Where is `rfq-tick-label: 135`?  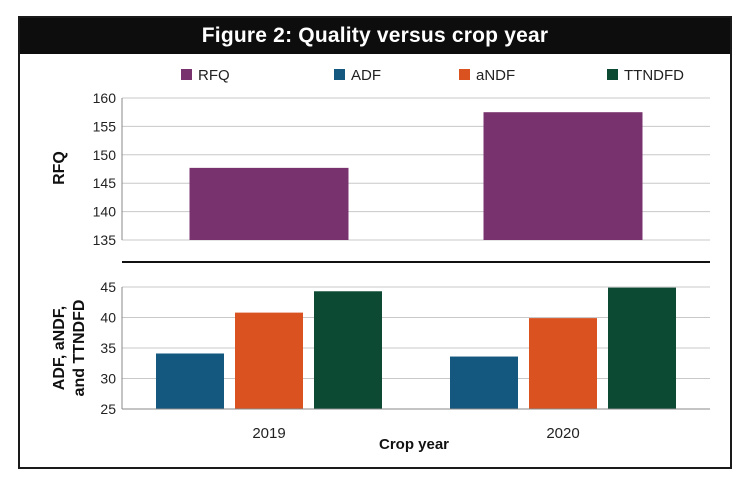 rfq-tick-label: 135 is located at coordinates (105, 240).